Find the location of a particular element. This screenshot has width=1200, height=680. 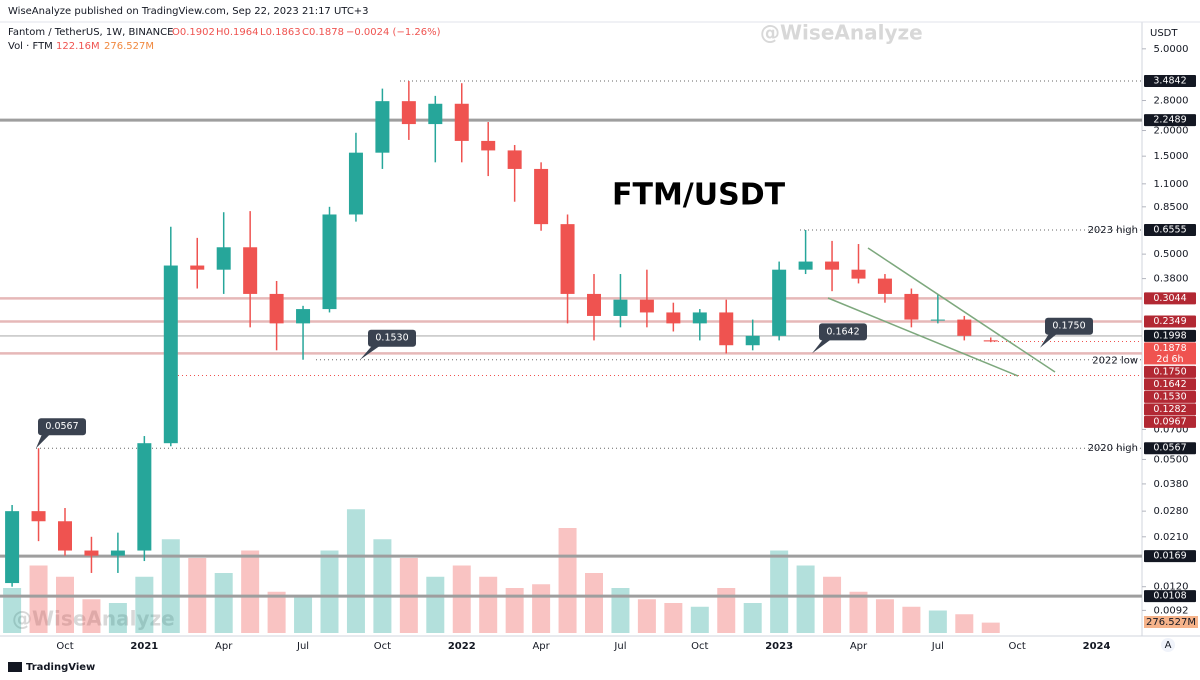

legend-volume: Vol · FTM is located at coordinates (30, 46).